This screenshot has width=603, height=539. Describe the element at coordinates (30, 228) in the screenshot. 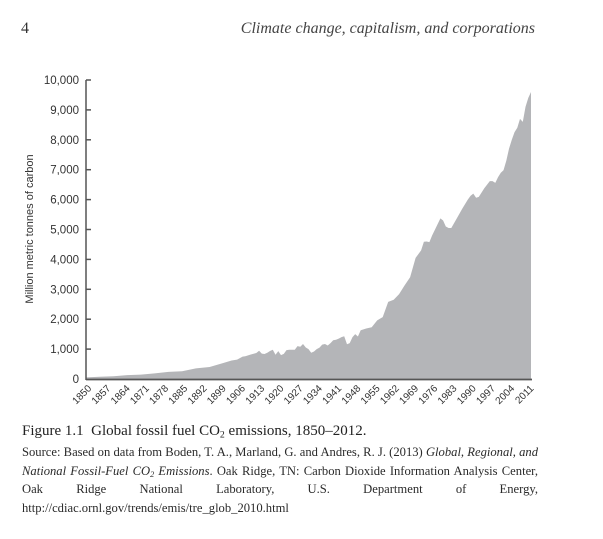

I see `y-axis-title: Million metric tonnes of carbon` at that location.